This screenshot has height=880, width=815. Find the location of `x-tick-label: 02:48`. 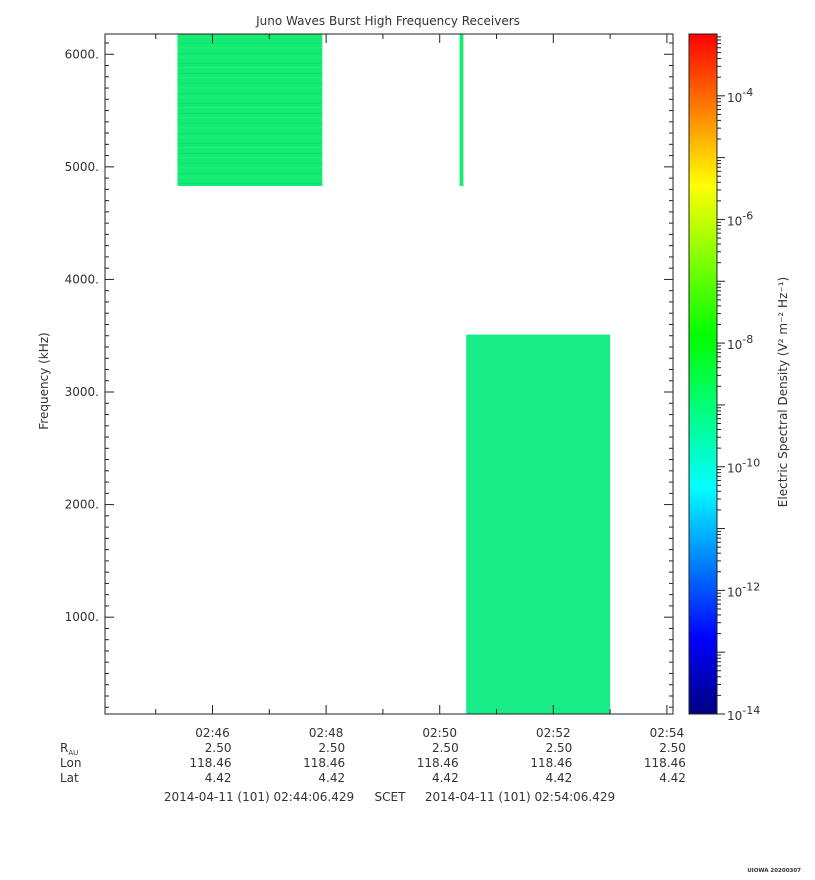

x-tick-label: 02:48 is located at coordinates (326, 733).